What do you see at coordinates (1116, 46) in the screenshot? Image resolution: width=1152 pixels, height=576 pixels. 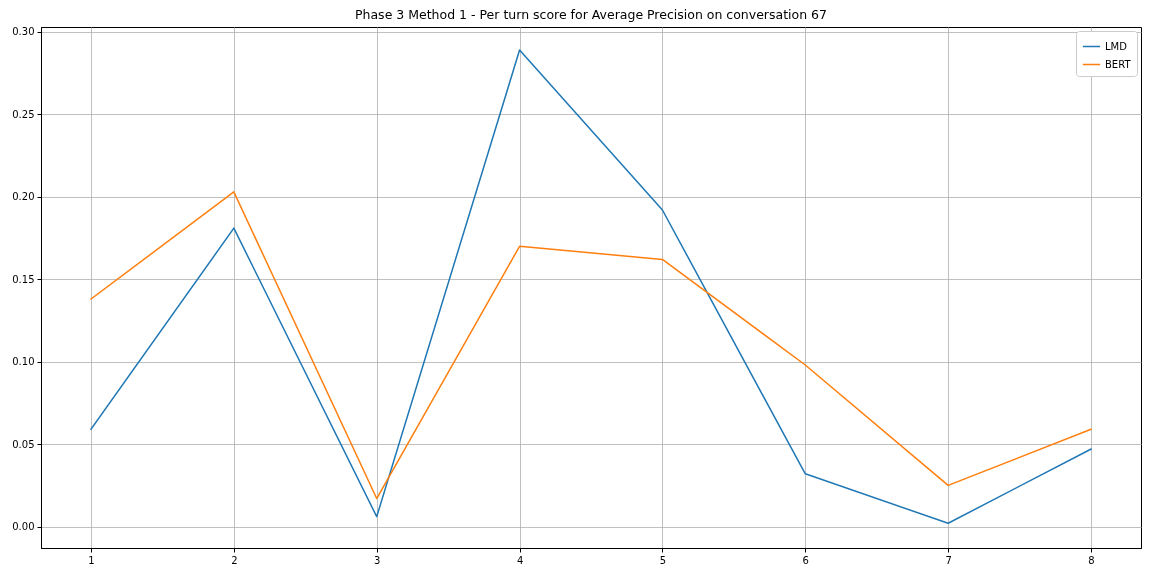 I see `legend-label: LMD` at bounding box center [1116, 46].